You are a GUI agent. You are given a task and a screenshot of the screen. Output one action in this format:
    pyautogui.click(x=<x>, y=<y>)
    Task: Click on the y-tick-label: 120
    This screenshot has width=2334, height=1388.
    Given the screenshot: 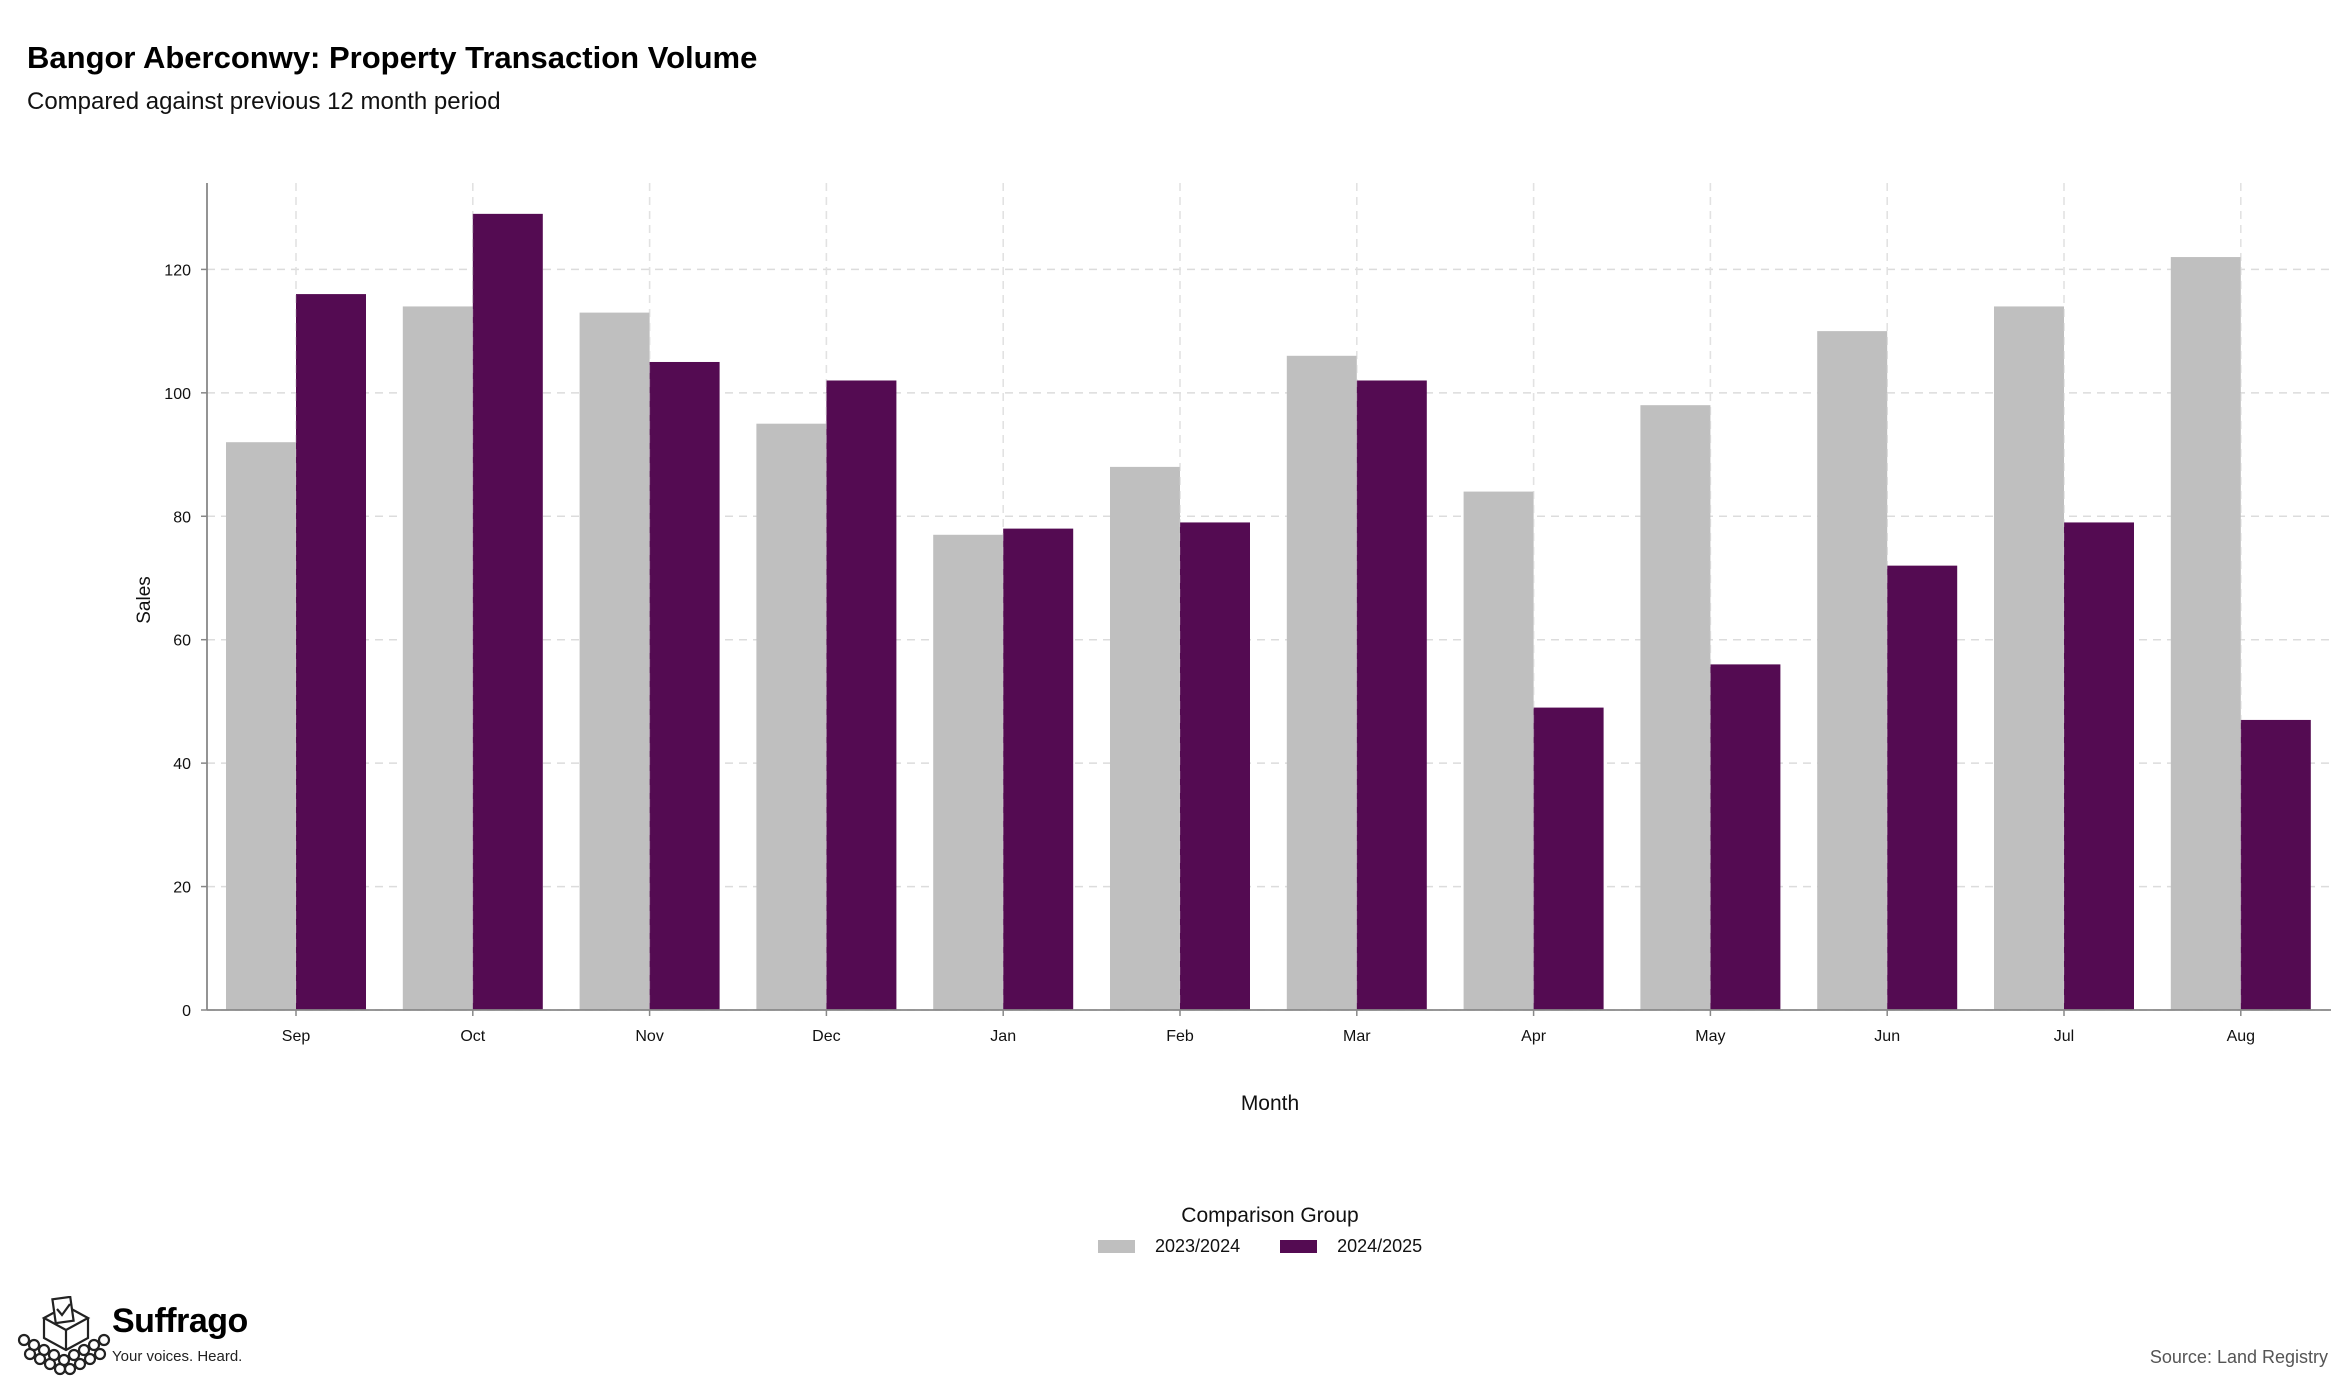 What is the action you would take?
    pyautogui.click(x=177, y=270)
    